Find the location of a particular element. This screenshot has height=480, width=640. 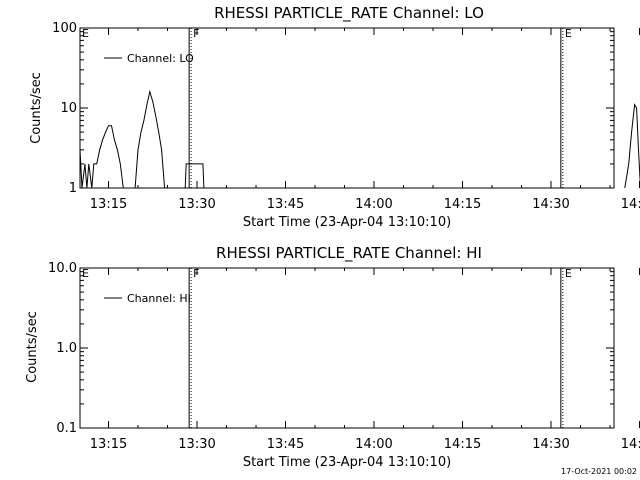

panel-hi-ylabel: Counts/sec is located at coordinates (32, 347).